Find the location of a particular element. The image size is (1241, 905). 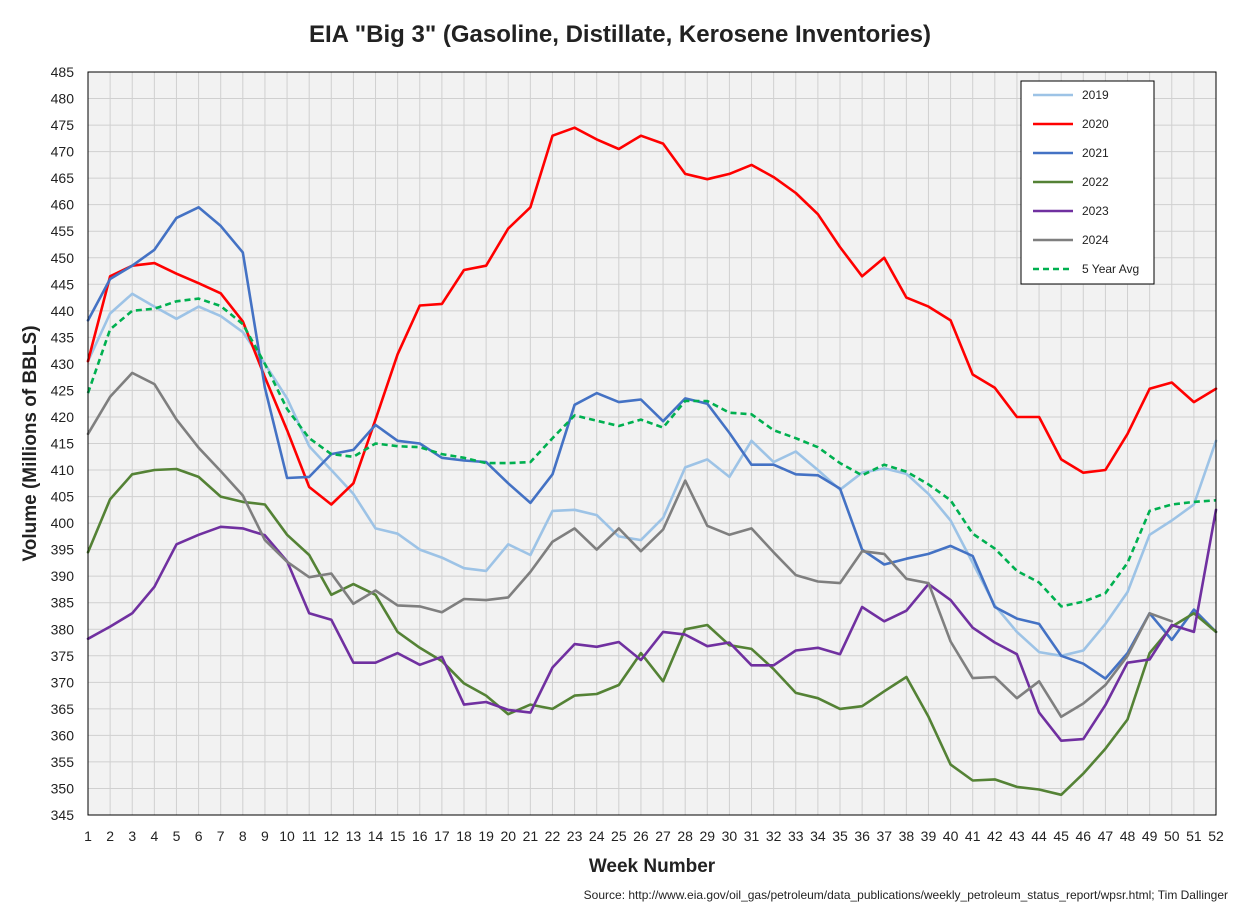

x-tick-label: 38 is located at coordinates (907, 836).